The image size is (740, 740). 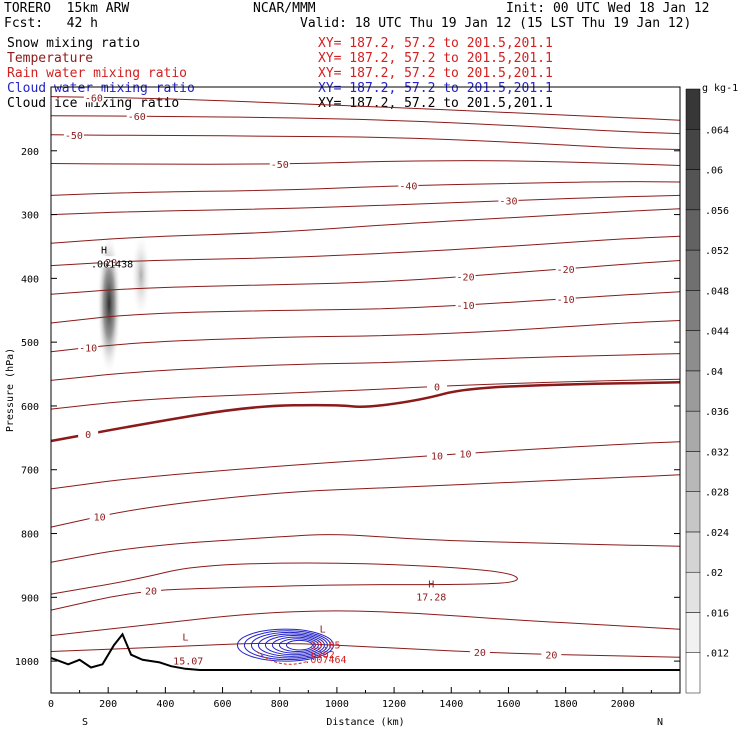 What do you see at coordinates (714, 573) in the screenshot?
I see `colorbar-tick-2: .02` at bounding box center [714, 573].